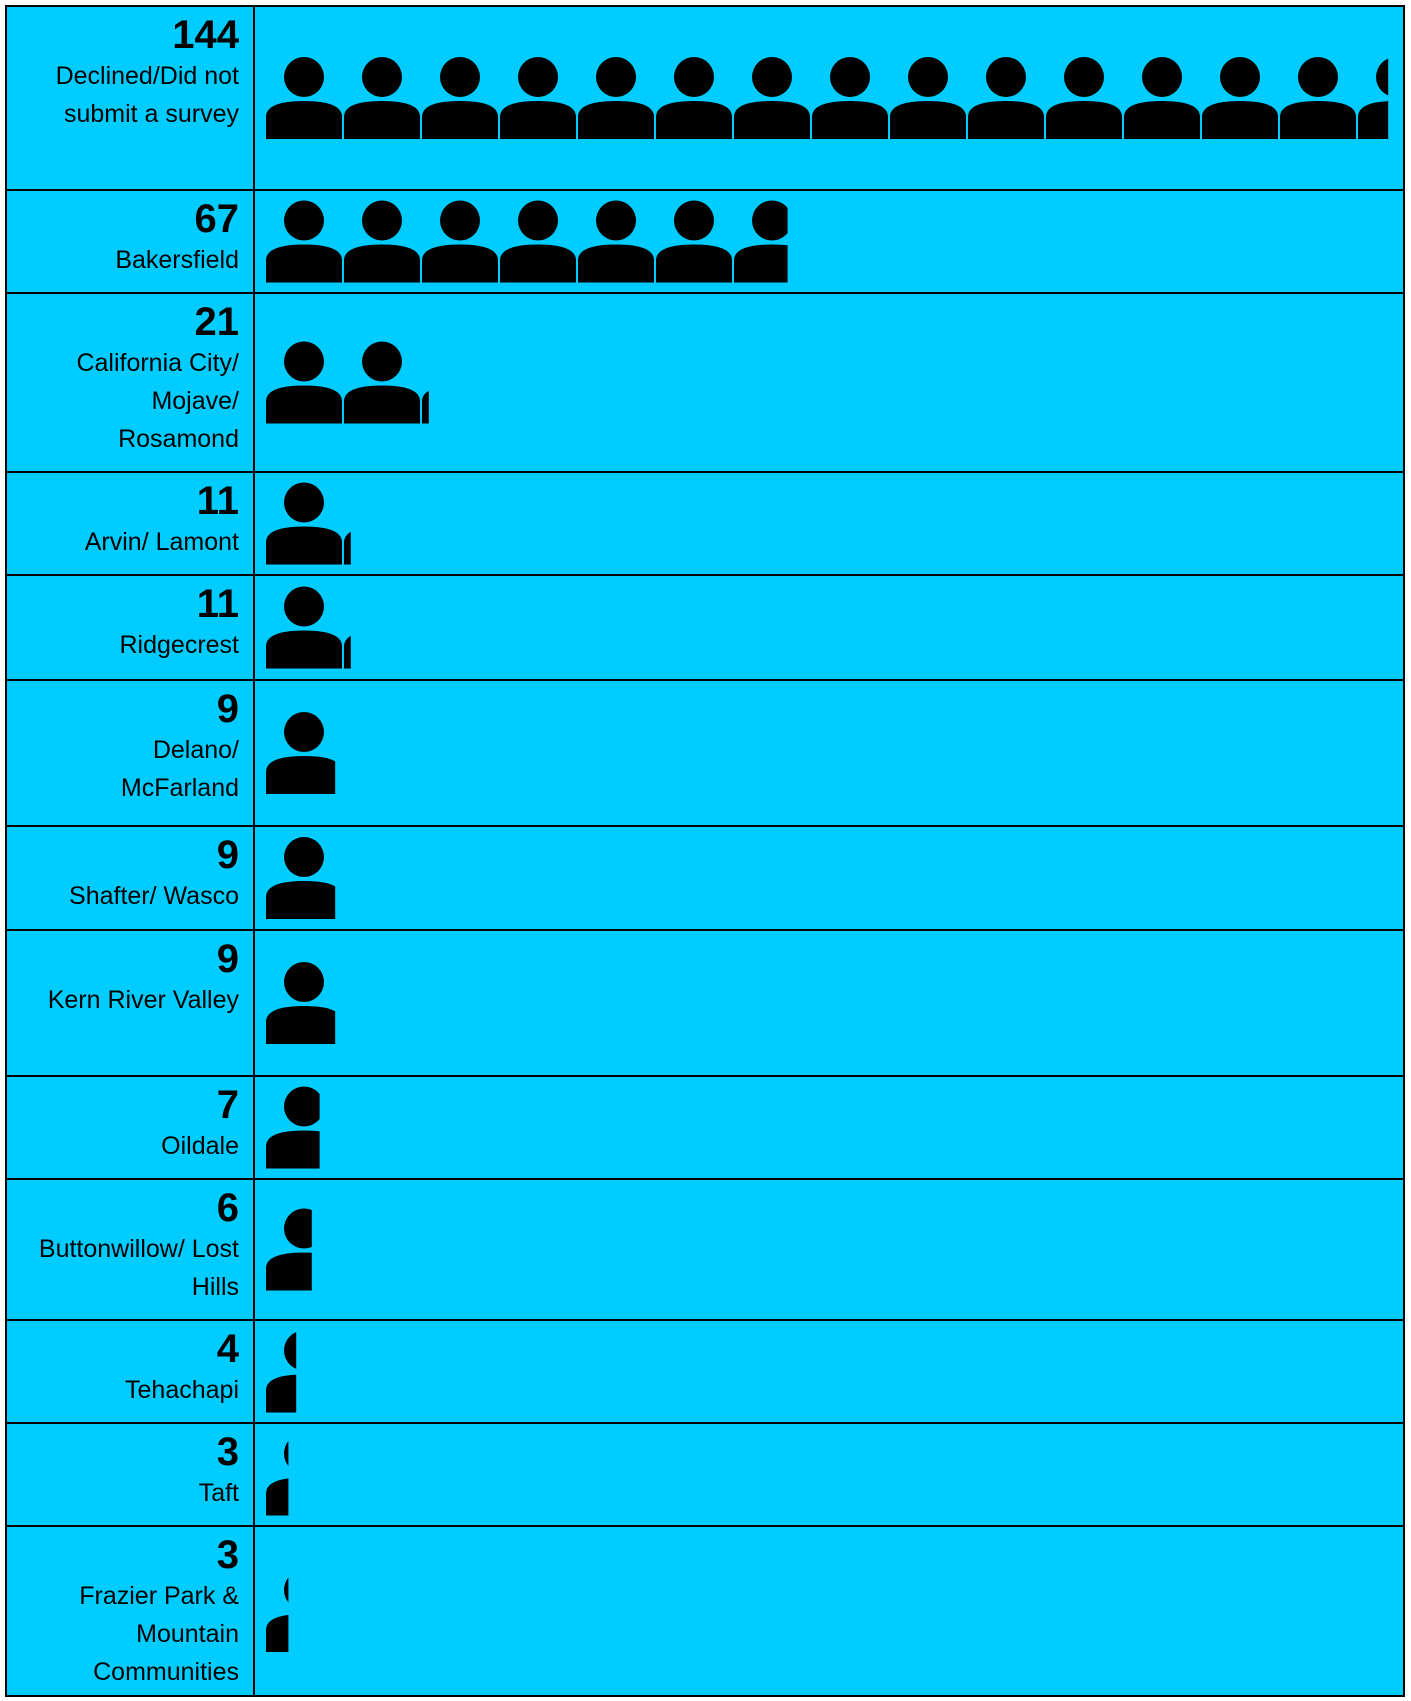 The height and width of the screenshot is (1701, 1411). What do you see at coordinates (705, 1128) in the screenshot?
I see `row: 7 Oildale` at bounding box center [705, 1128].